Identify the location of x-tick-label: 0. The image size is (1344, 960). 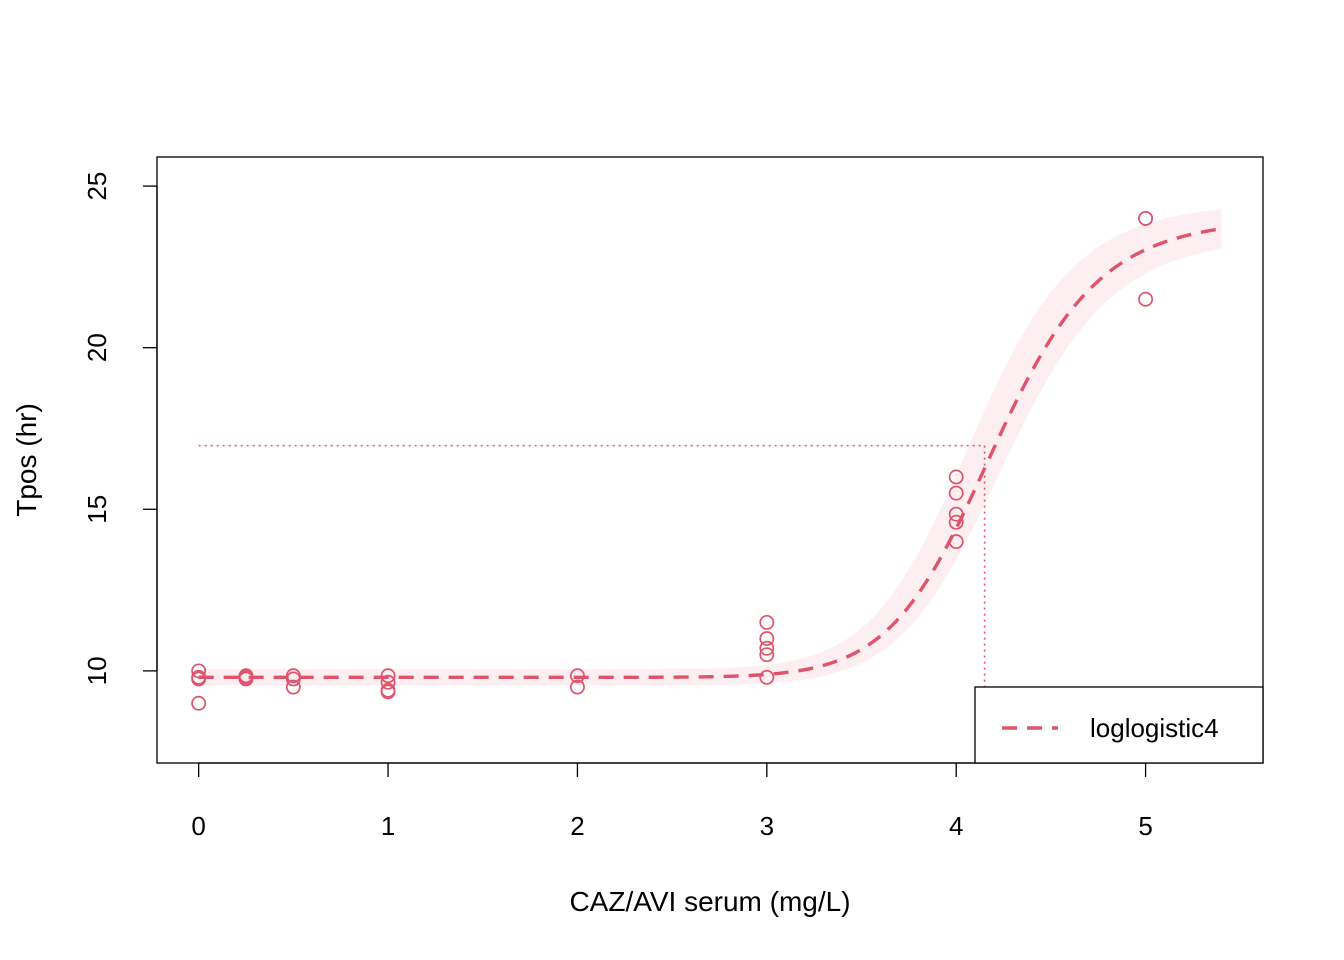
(198, 826).